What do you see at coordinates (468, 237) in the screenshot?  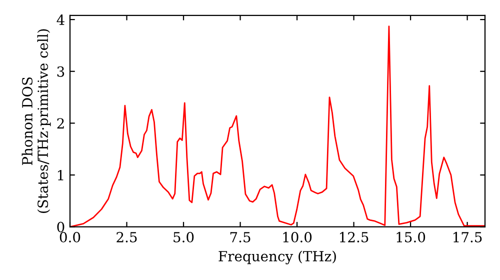 I see `x-tick-label: 17.5` at bounding box center [468, 237].